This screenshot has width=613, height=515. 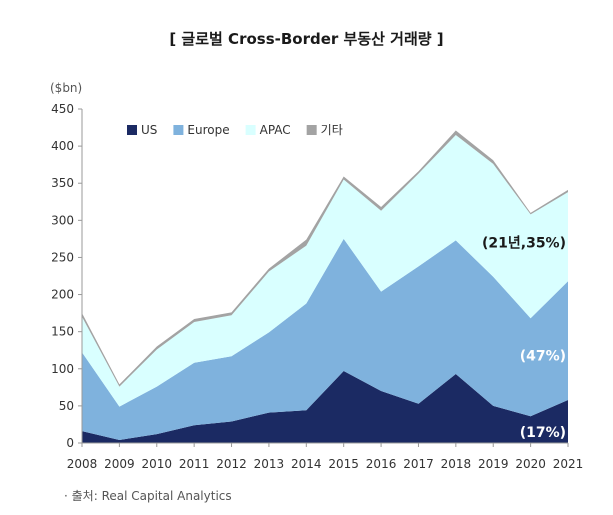 What do you see at coordinates (332, 130) in the screenshot?
I see `legend-label: 기타` at bounding box center [332, 130].